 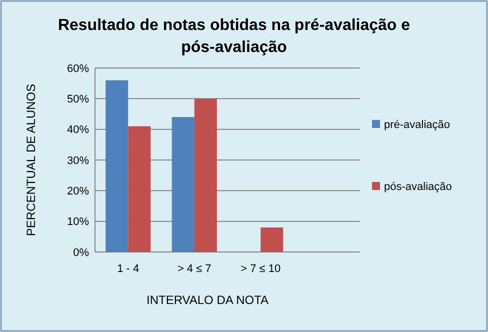 What do you see at coordinates (78, 222) in the screenshot?
I see `y-tick-label: 10%` at bounding box center [78, 222].